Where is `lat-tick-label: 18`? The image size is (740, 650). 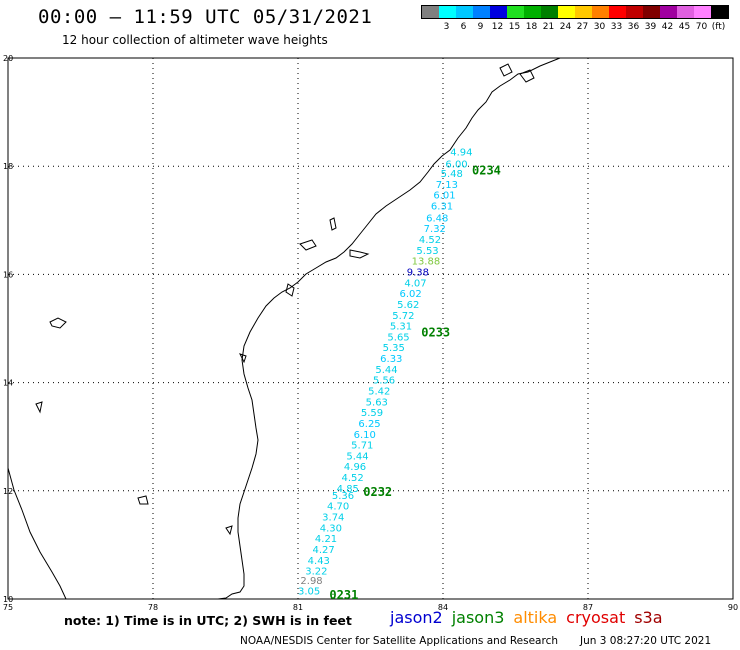 lat-tick-label: 18 is located at coordinates (8, 166).